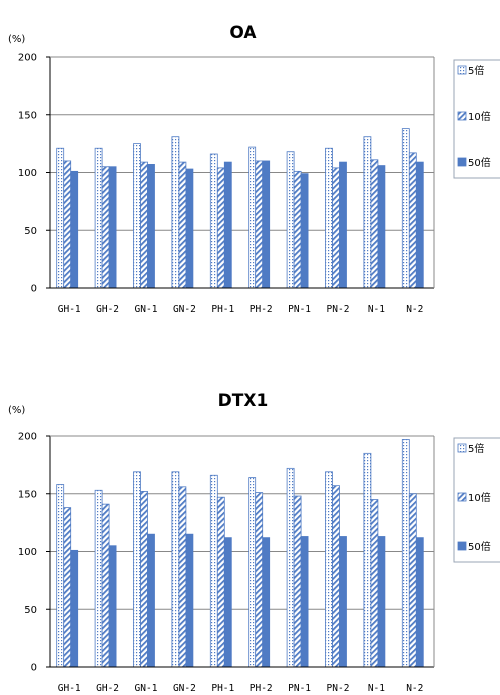  What do you see at coordinates (146, 688) in the screenshot?
I see `x-tick-label: GN-1` at bounding box center [146, 688].